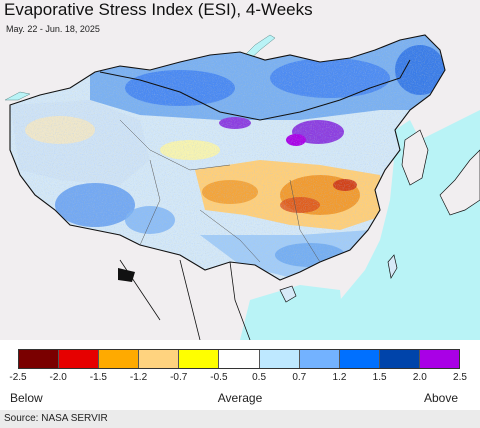  Describe the element at coordinates (415, 157) in the screenshot. I see `korea-land` at that location.